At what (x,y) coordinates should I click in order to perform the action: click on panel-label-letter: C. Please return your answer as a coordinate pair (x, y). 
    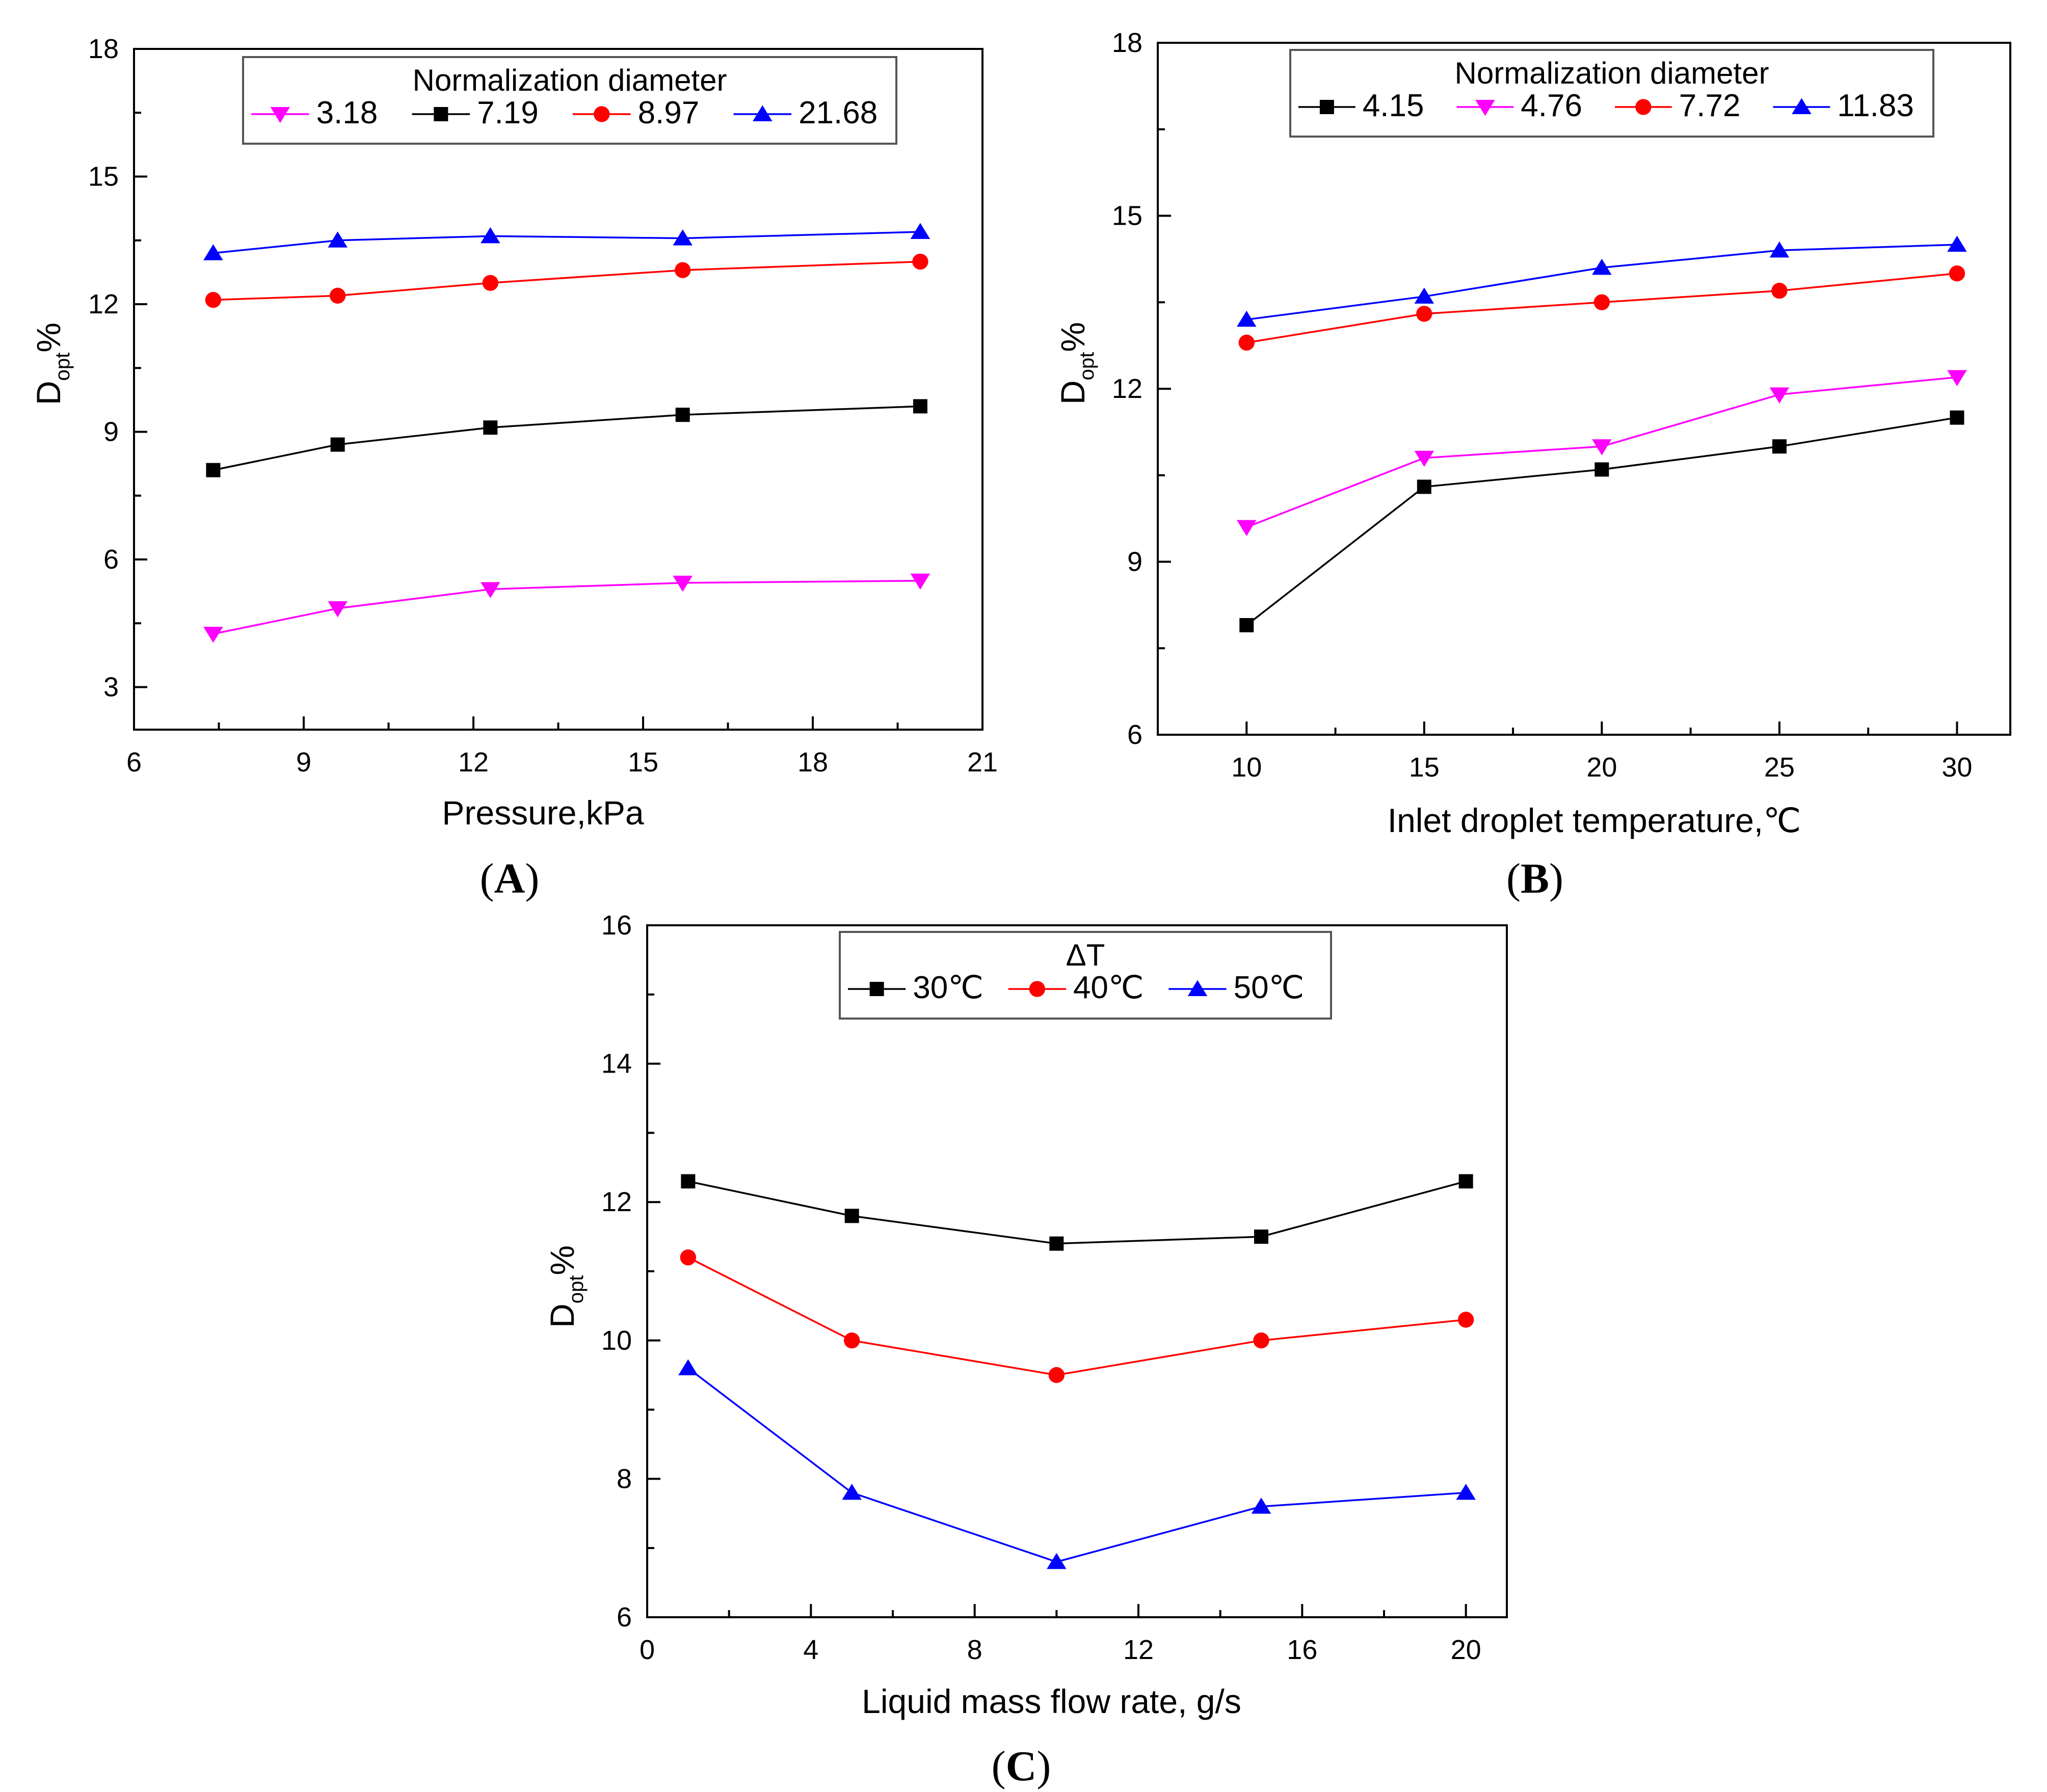
    Looking at the image, I should click on (1021, 1766).